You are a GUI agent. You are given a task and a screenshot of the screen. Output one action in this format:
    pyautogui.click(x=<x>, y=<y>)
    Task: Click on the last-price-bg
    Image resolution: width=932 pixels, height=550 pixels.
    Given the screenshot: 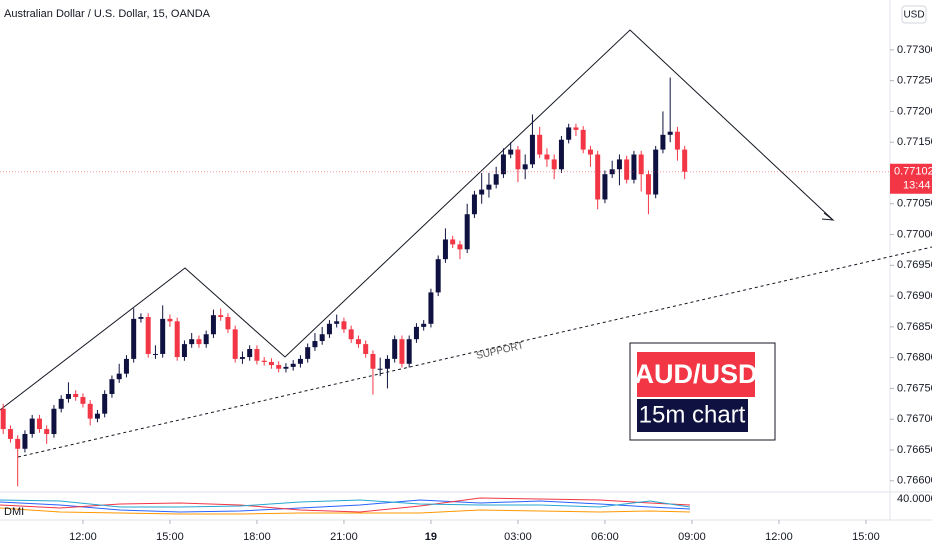 What is the action you would take?
    pyautogui.click(x=911, y=178)
    